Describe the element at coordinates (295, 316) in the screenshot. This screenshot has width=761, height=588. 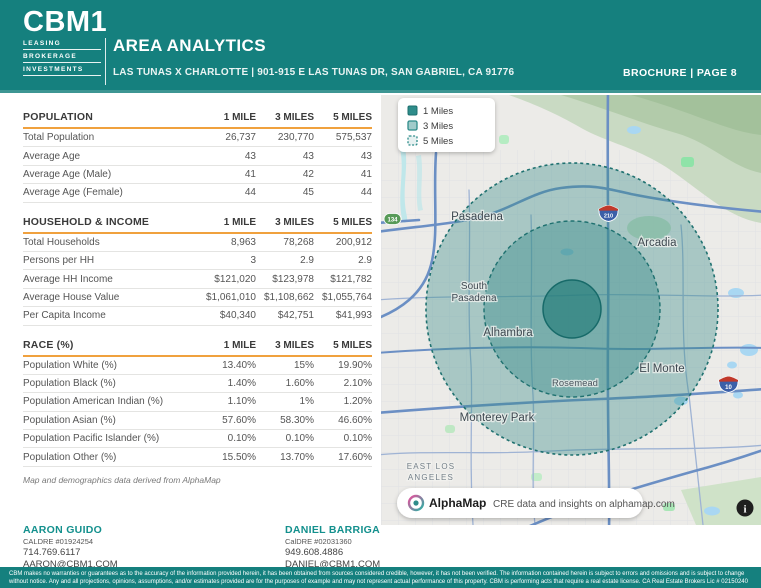
I see `cell-value: $42,751` at that location.